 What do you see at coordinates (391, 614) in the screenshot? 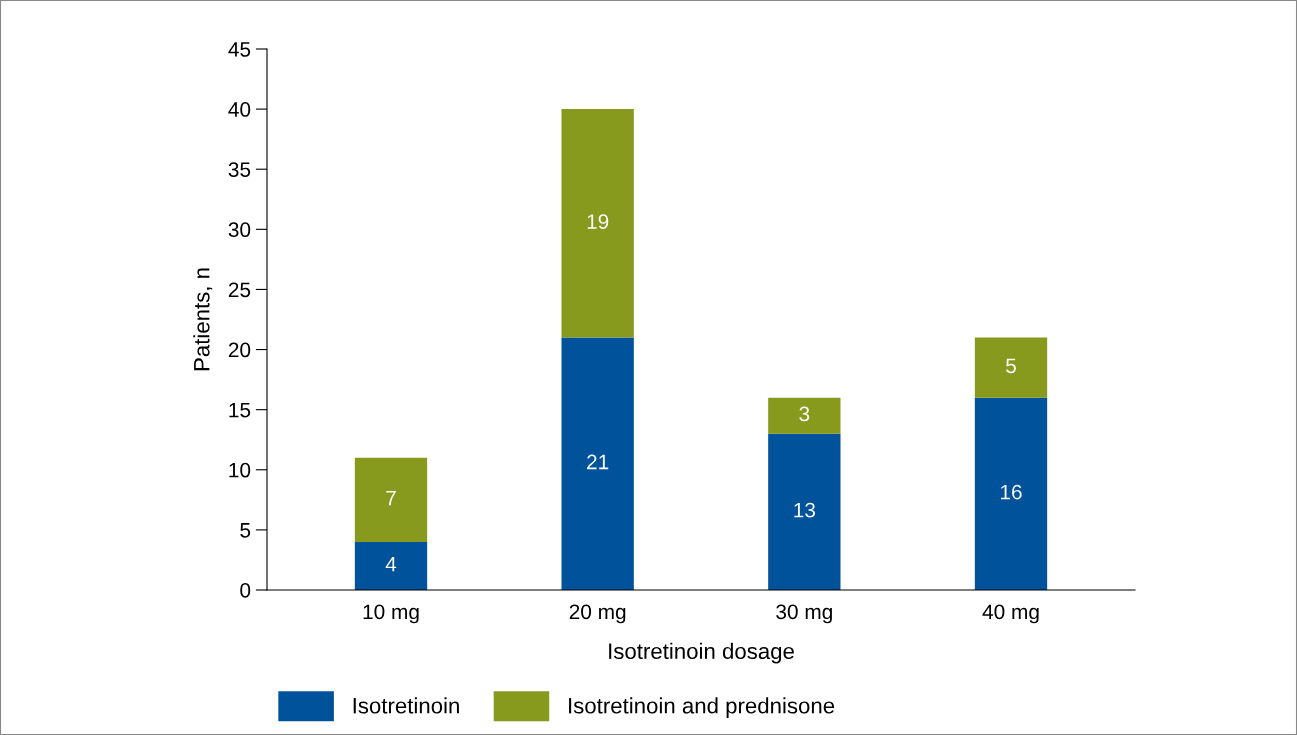
I see `x-tick-label: 10 mg` at bounding box center [391, 614].